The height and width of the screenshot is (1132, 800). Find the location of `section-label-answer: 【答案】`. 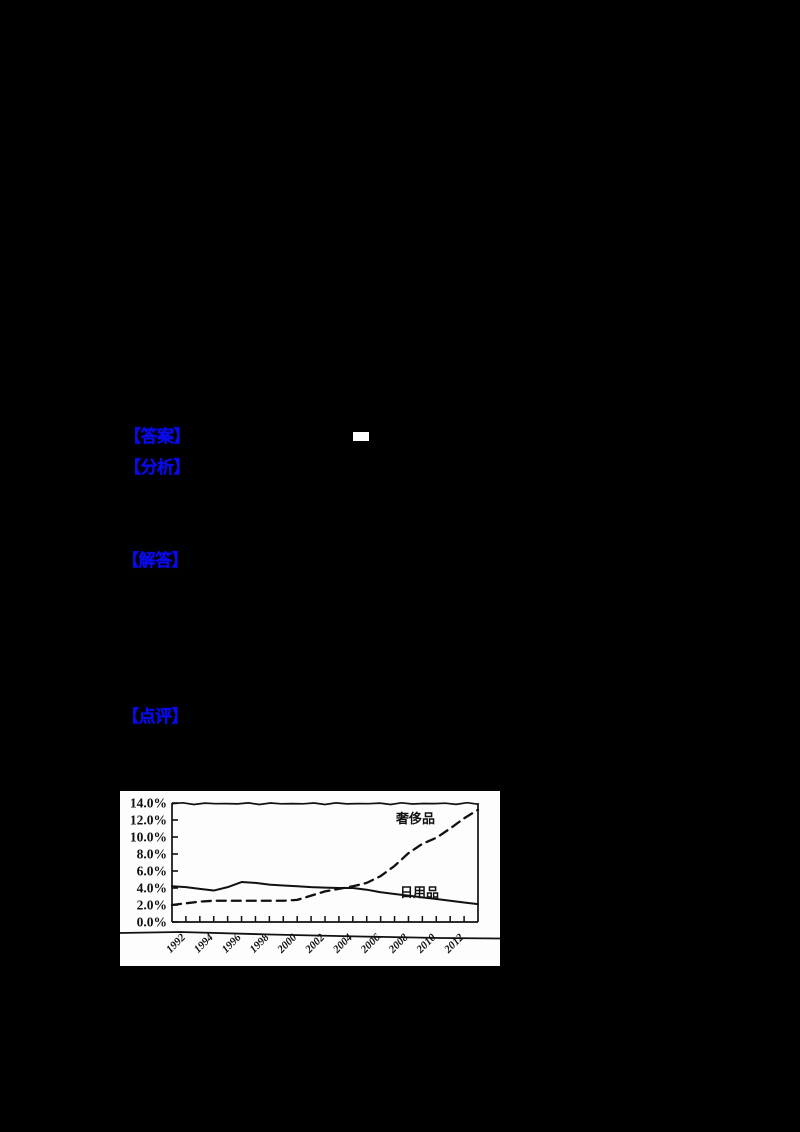

section-label-answer: 【答案】 is located at coordinates (157, 437).